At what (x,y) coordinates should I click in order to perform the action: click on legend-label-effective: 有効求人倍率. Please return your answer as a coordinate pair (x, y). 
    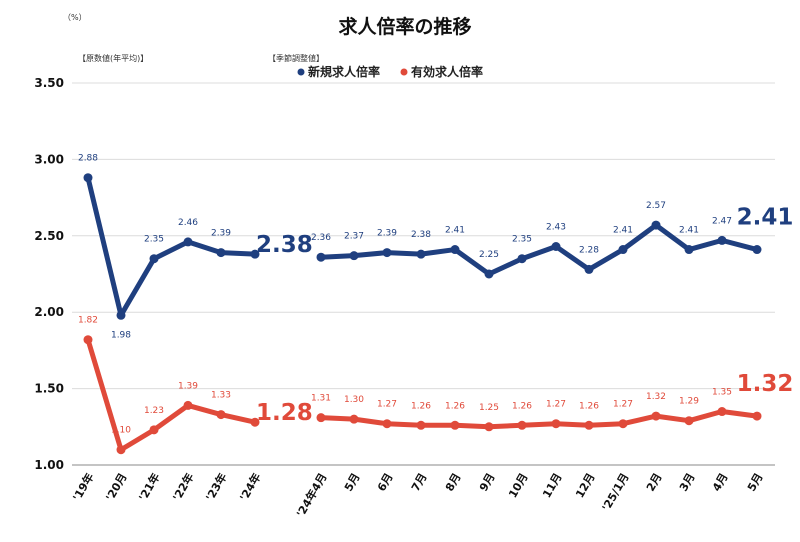
    Looking at the image, I should click on (447, 71).